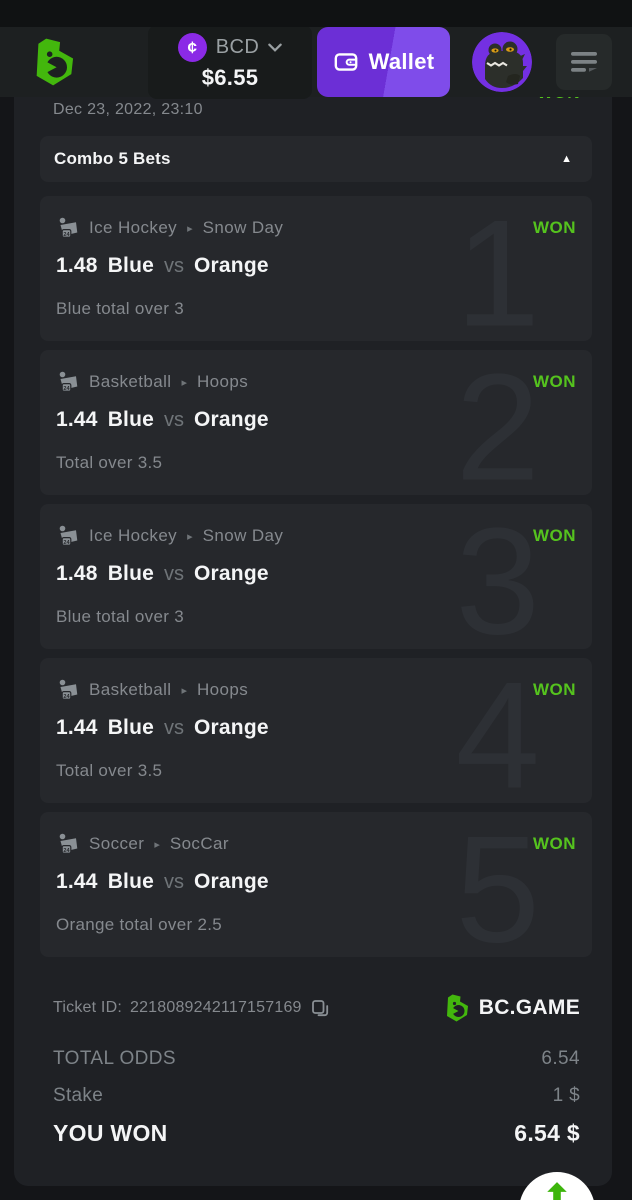 Image resolution: width=632 pixels, height=1200 pixels. I want to click on copy-icon, so click(319, 1008).